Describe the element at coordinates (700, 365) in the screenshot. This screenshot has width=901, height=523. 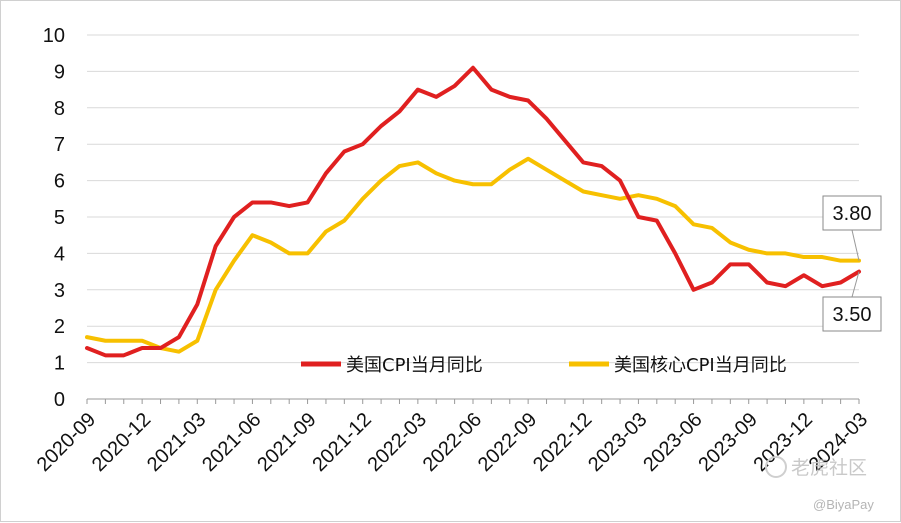
I see `legend-label-core-cpi: 美国核心CPI当月同比` at that location.